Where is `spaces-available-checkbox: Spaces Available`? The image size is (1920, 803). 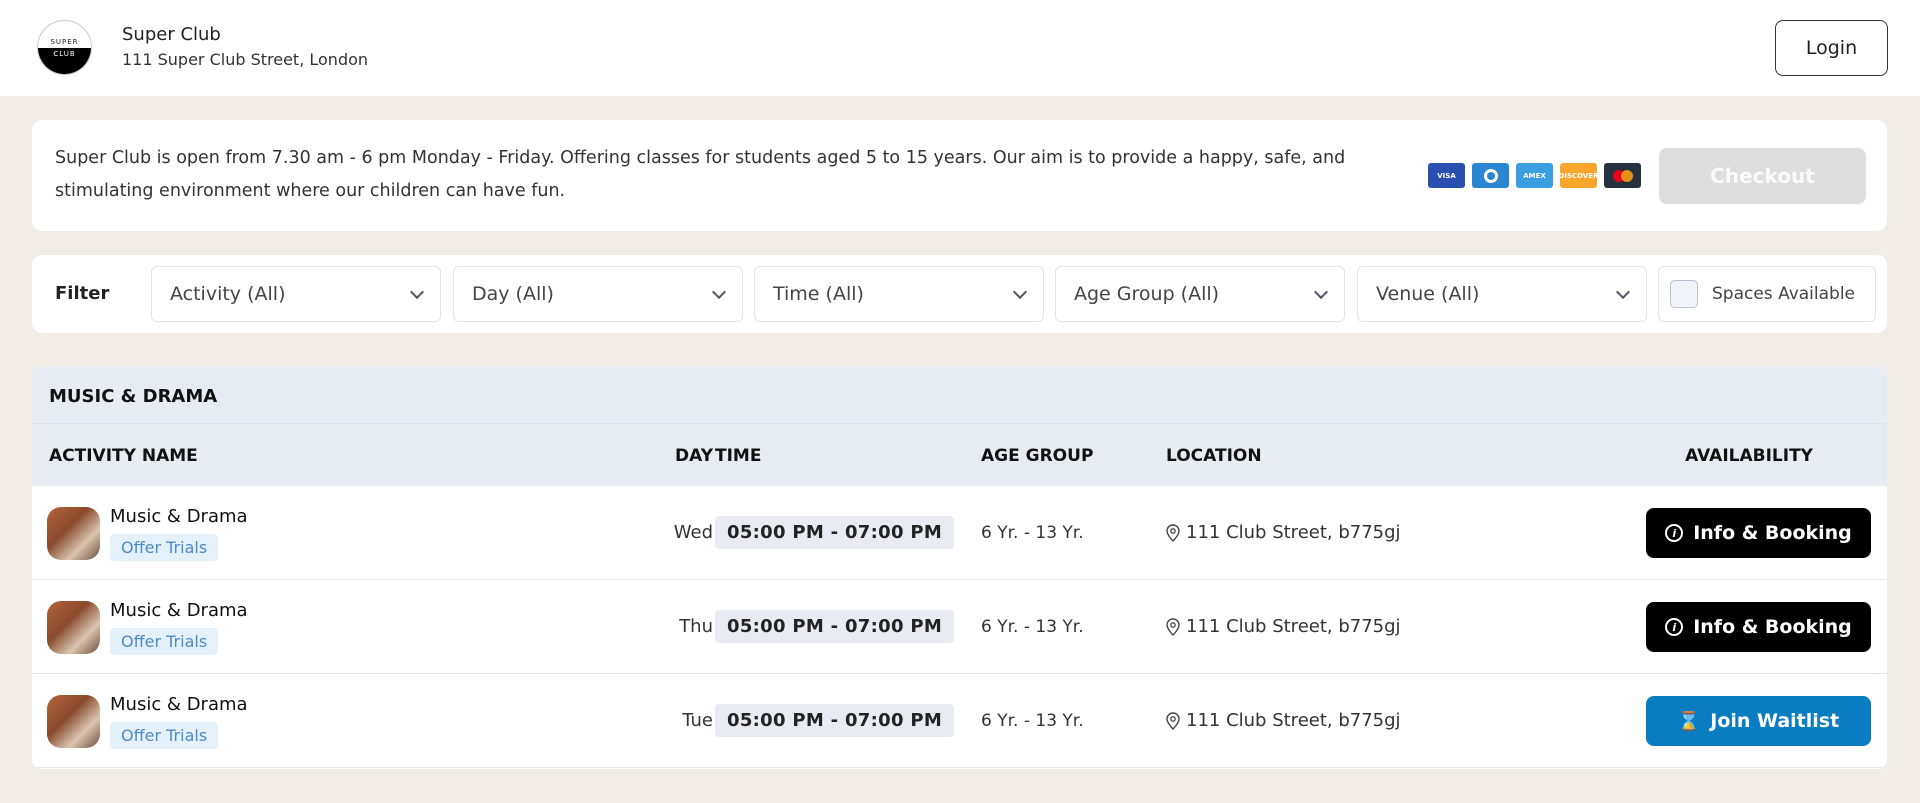
spaces-available-checkbox: Spaces Available is located at coordinates (1767, 294).